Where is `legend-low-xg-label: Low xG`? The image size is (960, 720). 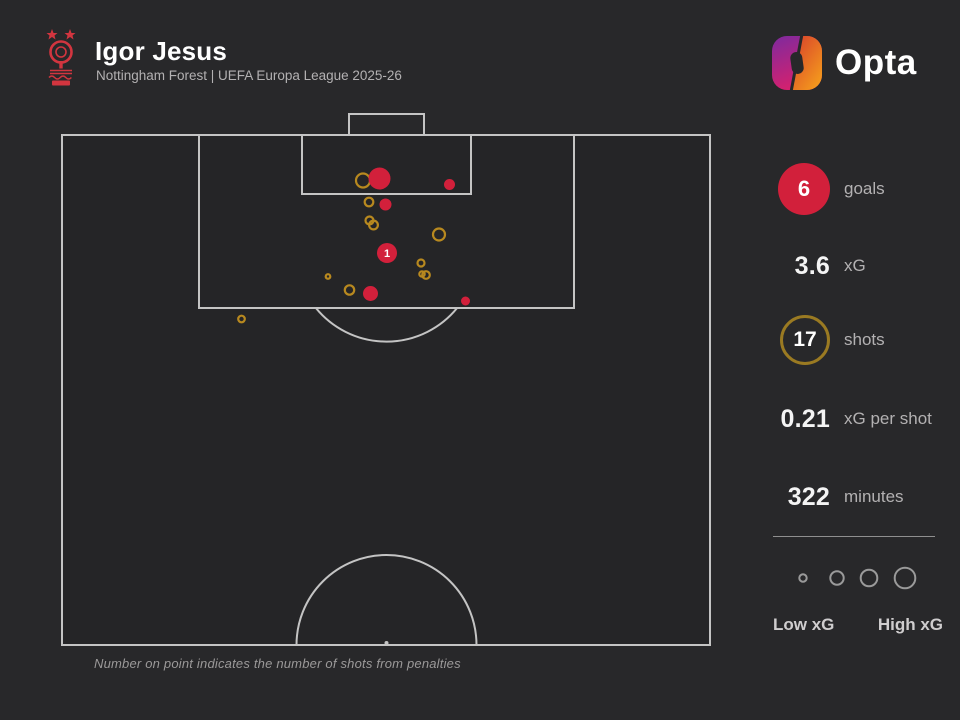
legend-low-xg-label: Low xG is located at coordinates (804, 624).